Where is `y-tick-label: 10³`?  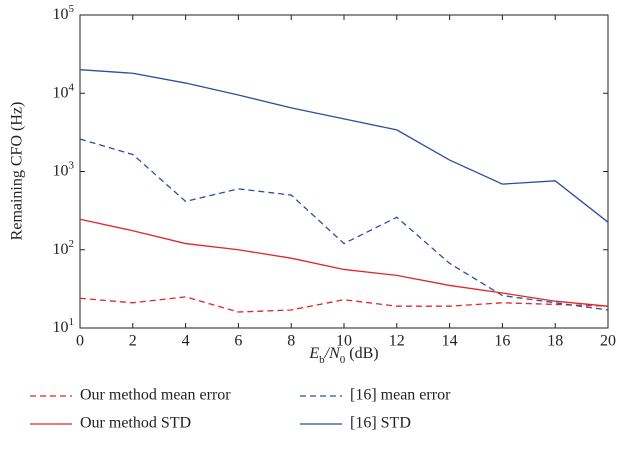
y-tick-label: 10³ is located at coordinates (64, 169).